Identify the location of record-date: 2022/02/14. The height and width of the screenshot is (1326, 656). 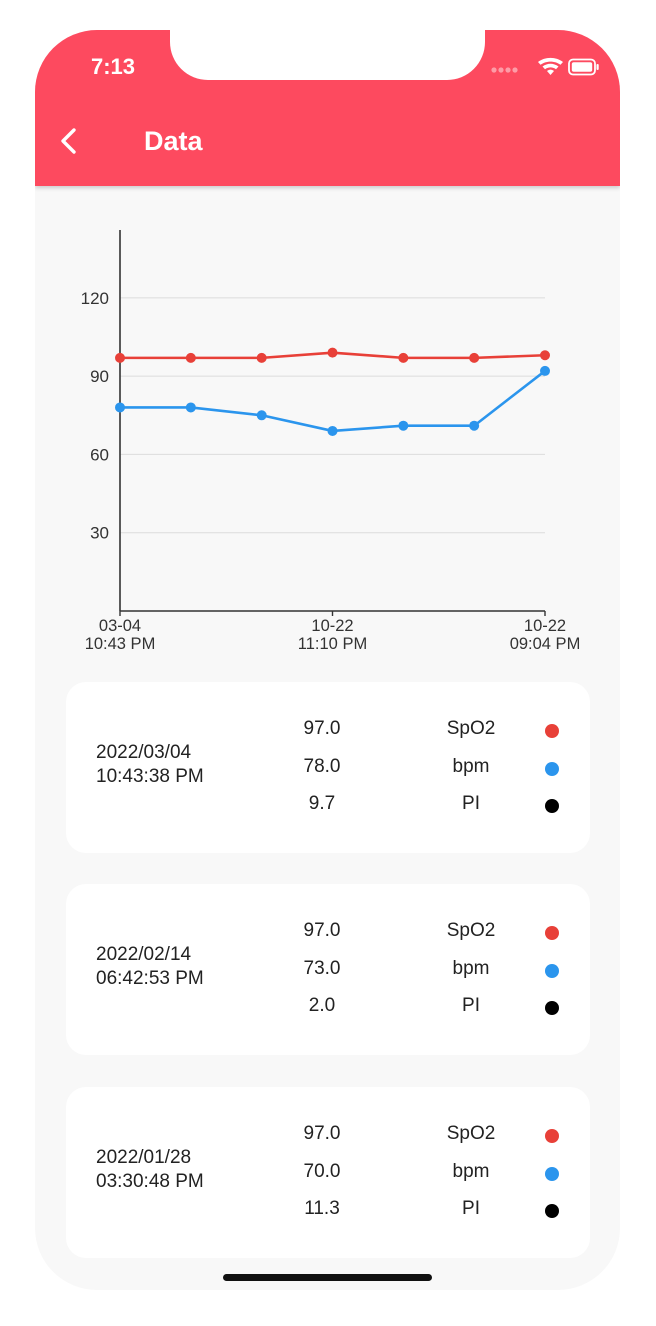
(144, 954).